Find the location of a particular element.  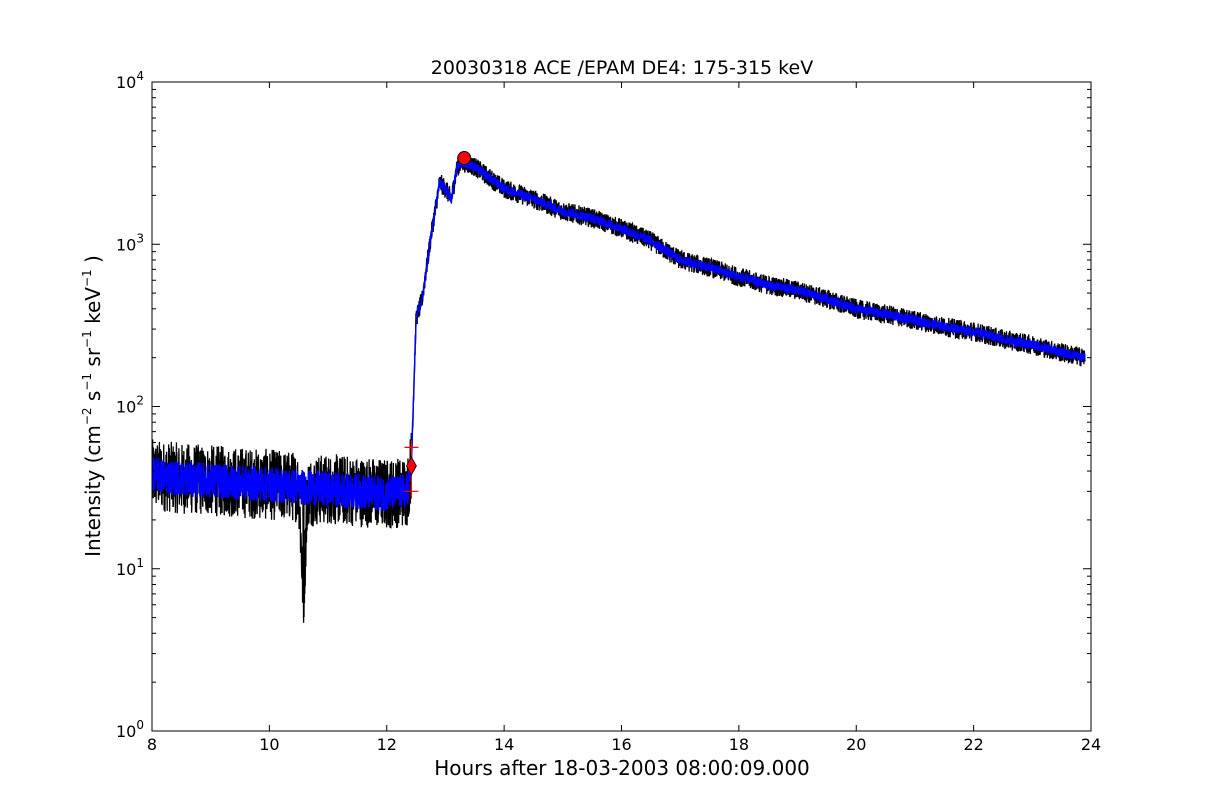

x-tick-label: 22 is located at coordinates (973, 744).